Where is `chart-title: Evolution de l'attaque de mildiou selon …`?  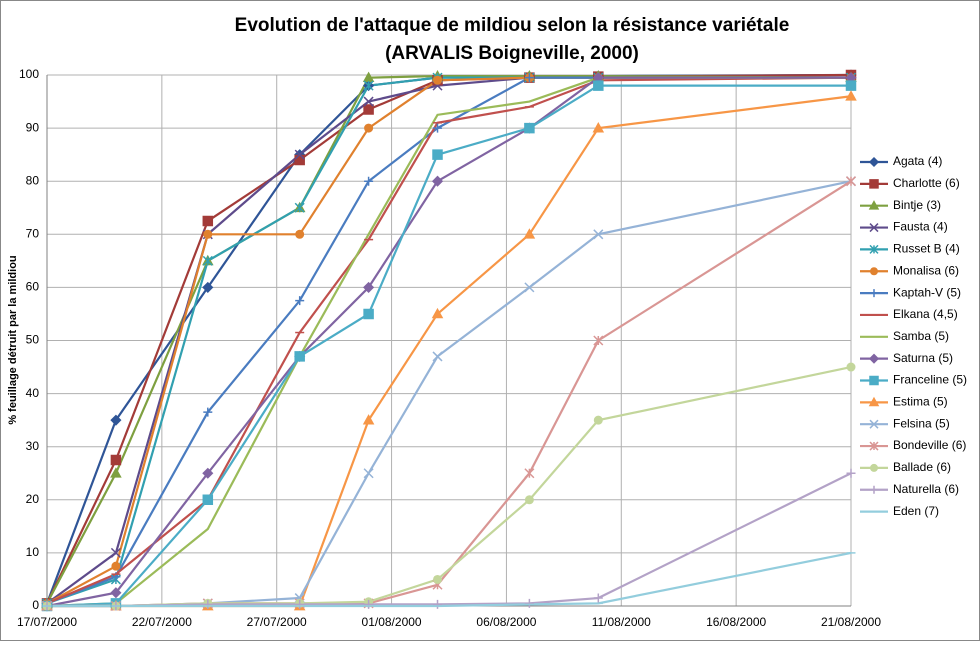
chart-title: Evolution de l'attaque de mildiou selon … is located at coordinates (512, 25).